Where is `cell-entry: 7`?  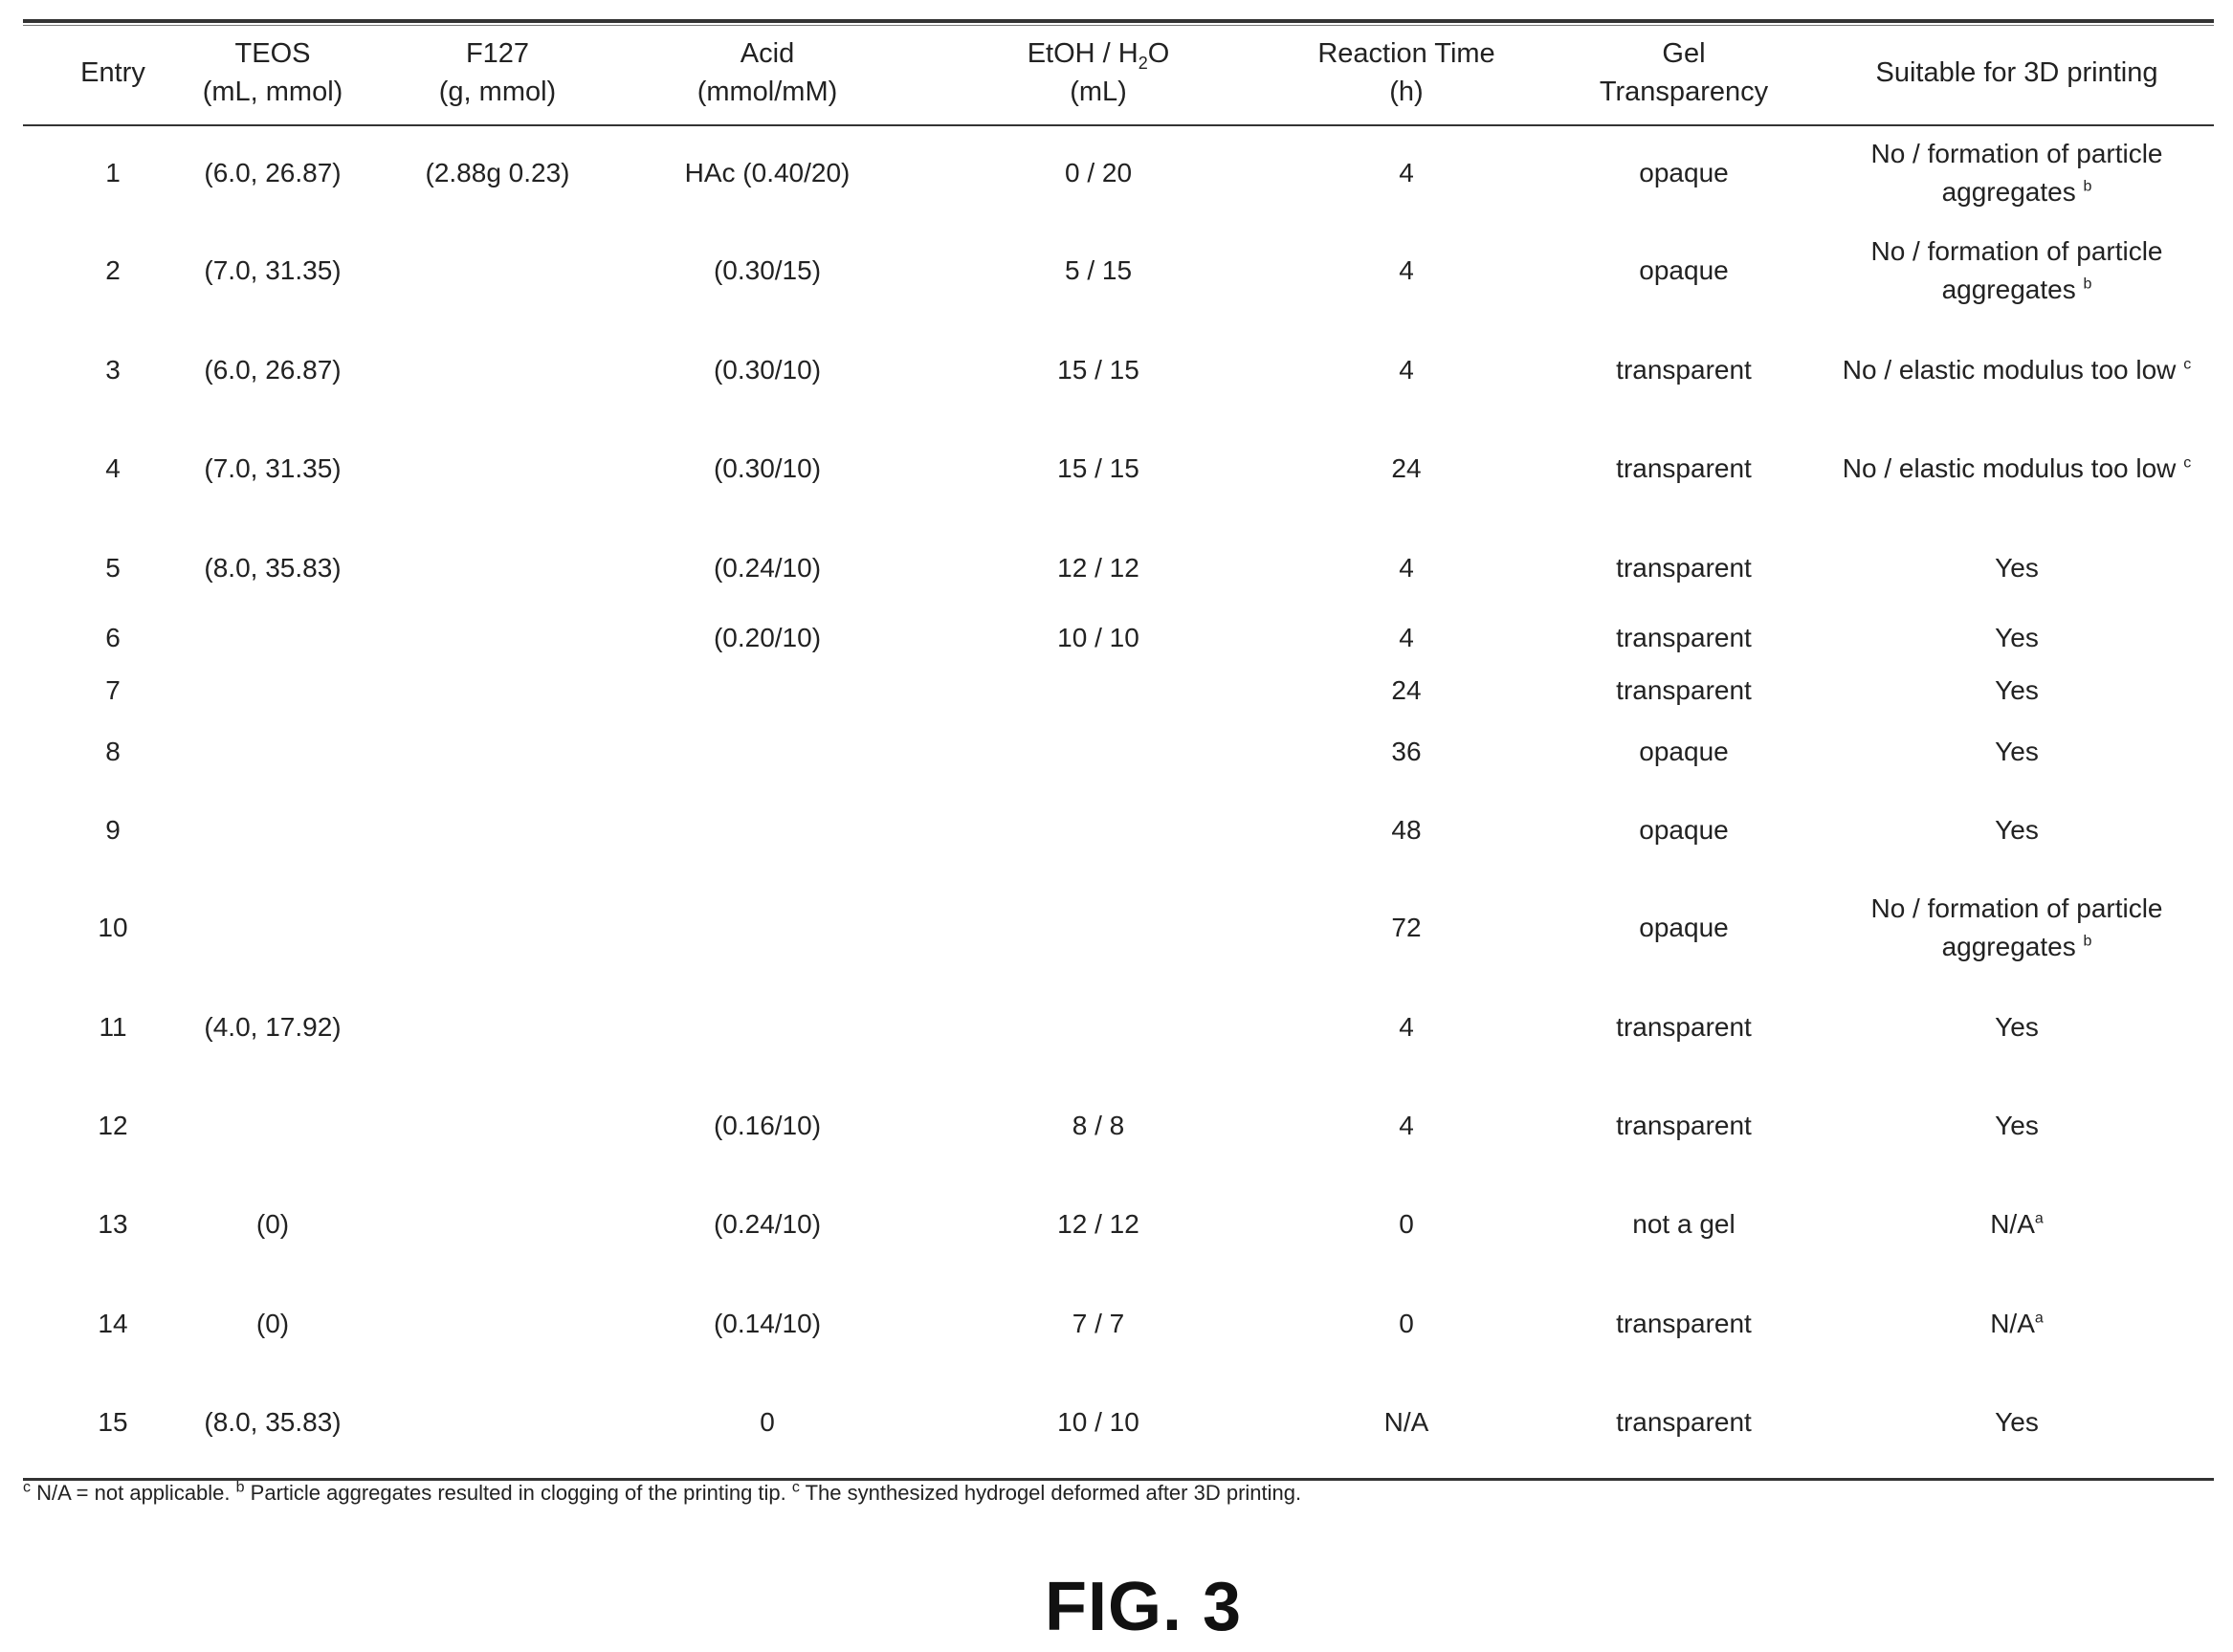
cell-entry: 7 is located at coordinates (113, 691).